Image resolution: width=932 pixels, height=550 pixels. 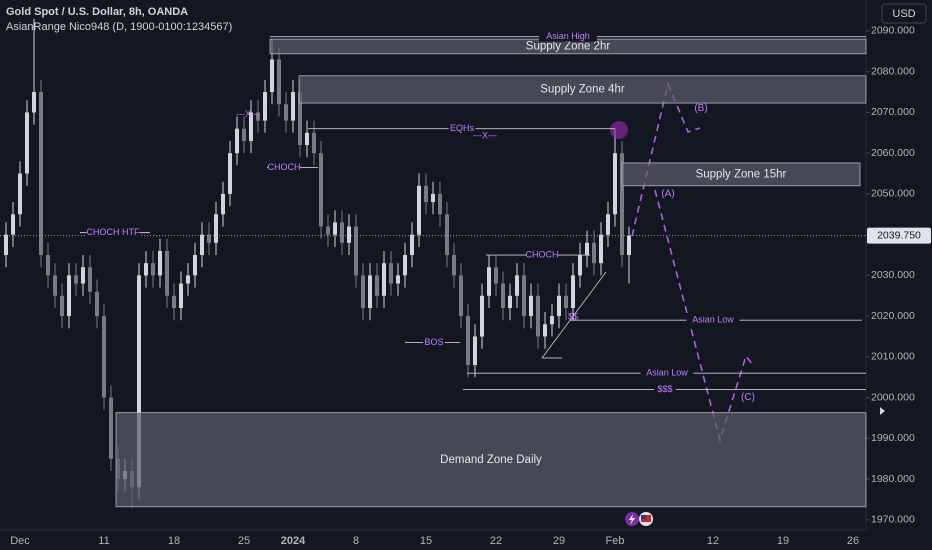 I want to click on level-label: Asian High, so click(x=568, y=36).